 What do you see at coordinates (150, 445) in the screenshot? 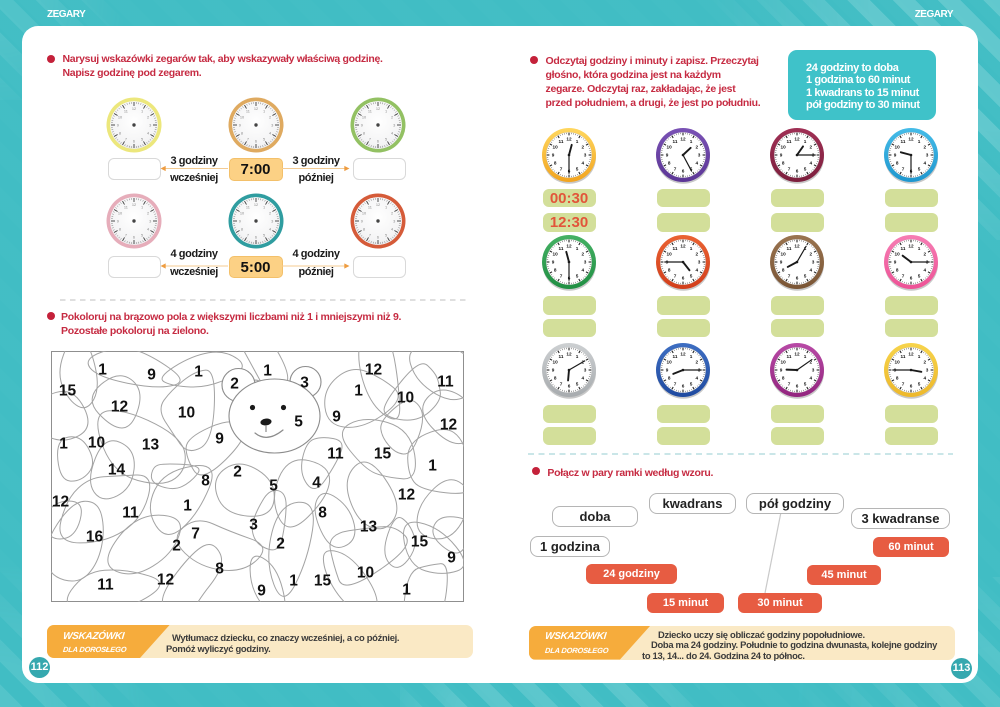
I see `svg-text: 13` at bounding box center [150, 445].